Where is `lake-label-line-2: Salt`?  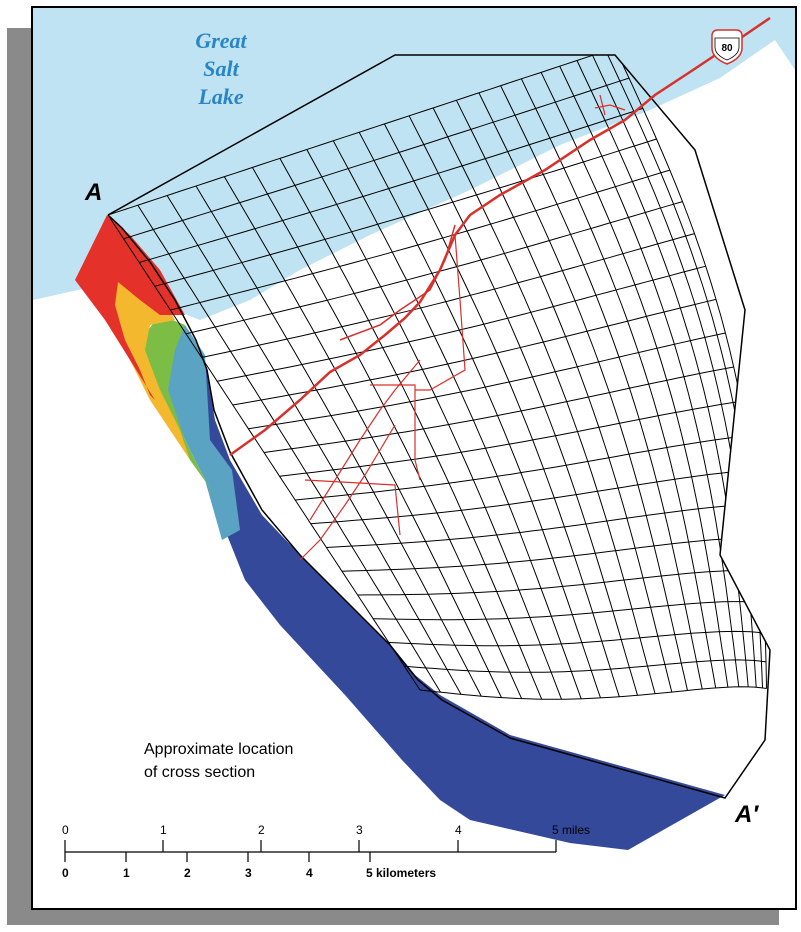
lake-label-line-2: Salt is located at coordinates (221, 68).